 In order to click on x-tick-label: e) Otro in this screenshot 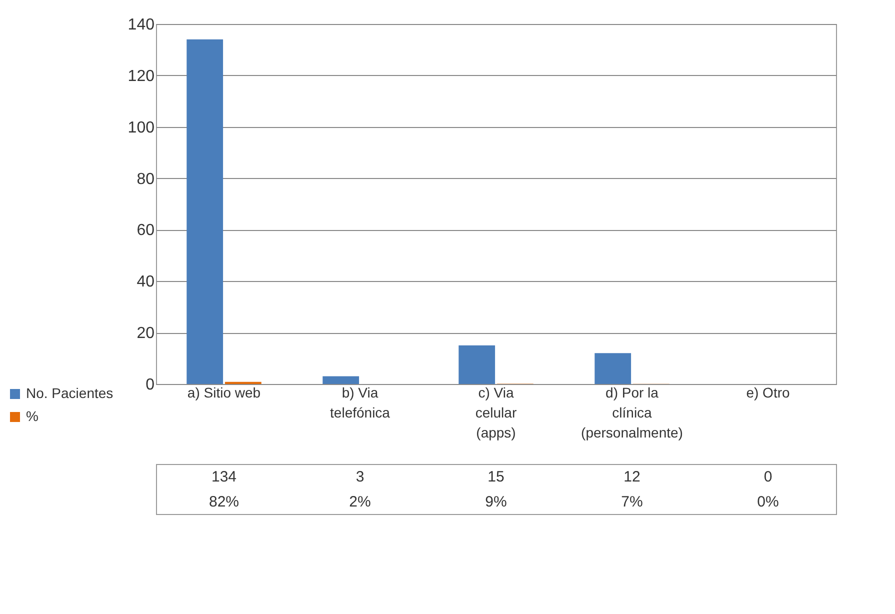, I will do `click(768, 392)`.